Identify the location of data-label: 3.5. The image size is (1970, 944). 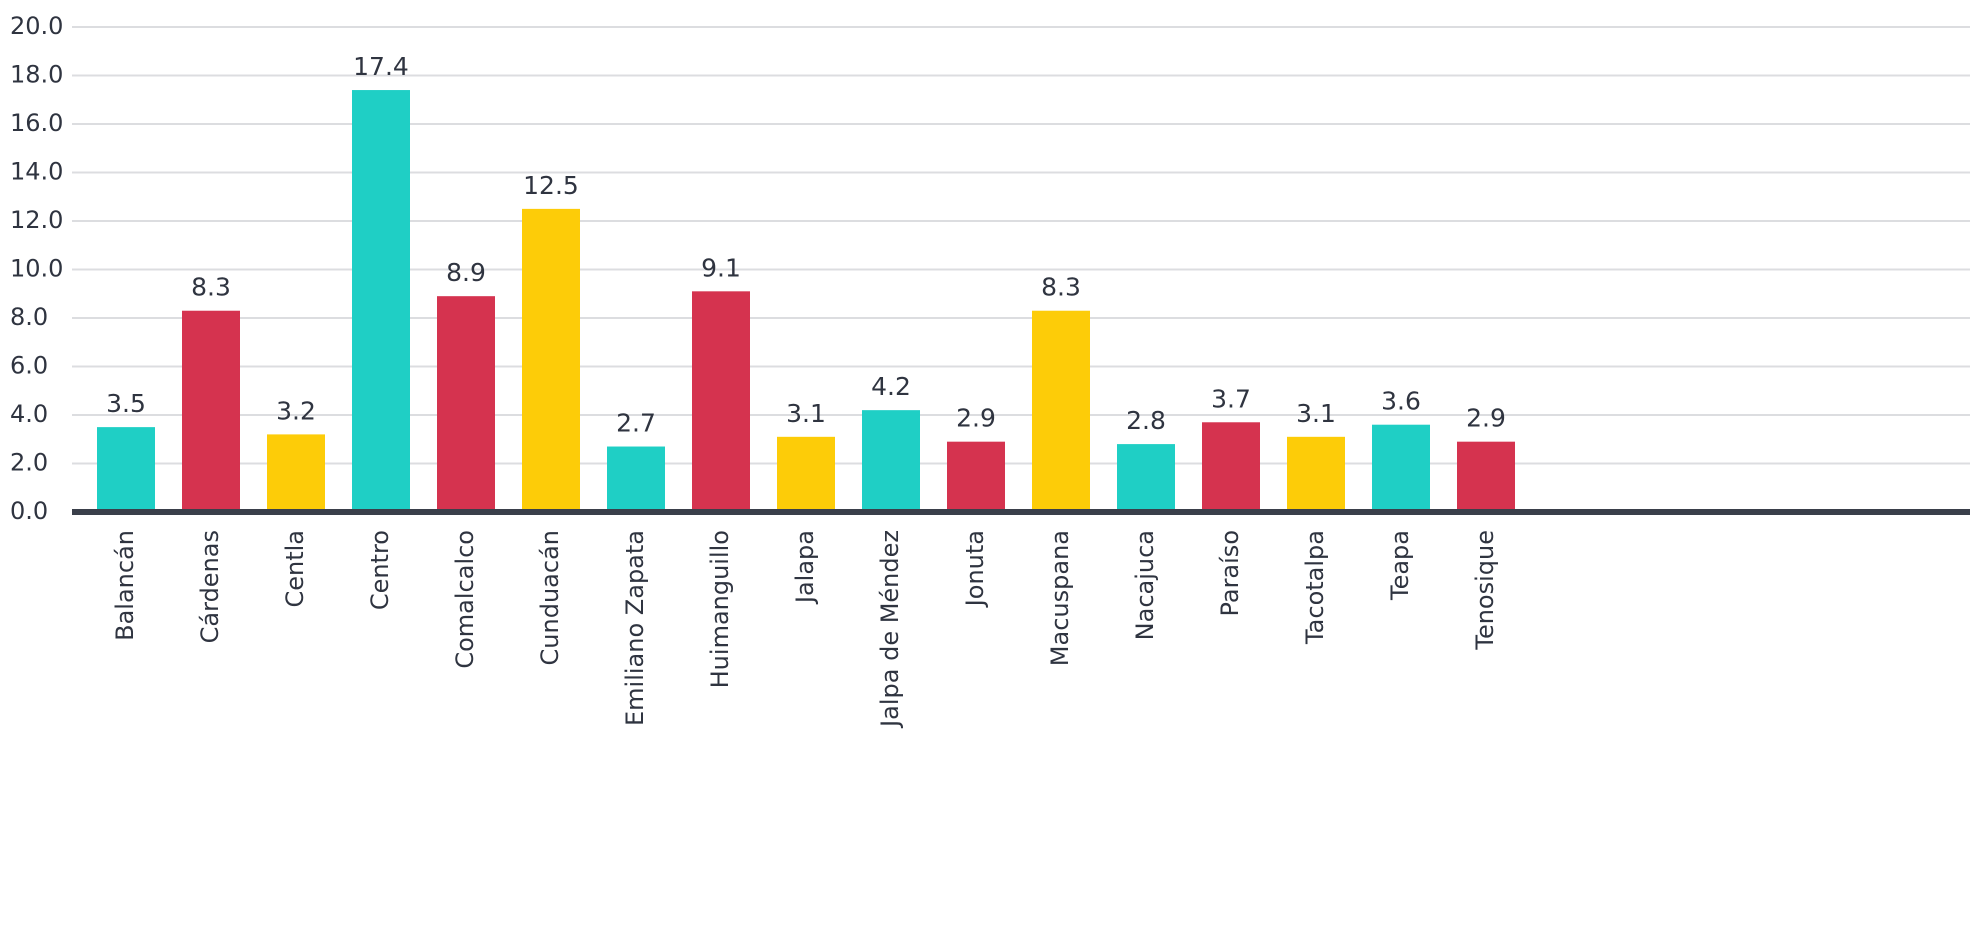
(126, 403).